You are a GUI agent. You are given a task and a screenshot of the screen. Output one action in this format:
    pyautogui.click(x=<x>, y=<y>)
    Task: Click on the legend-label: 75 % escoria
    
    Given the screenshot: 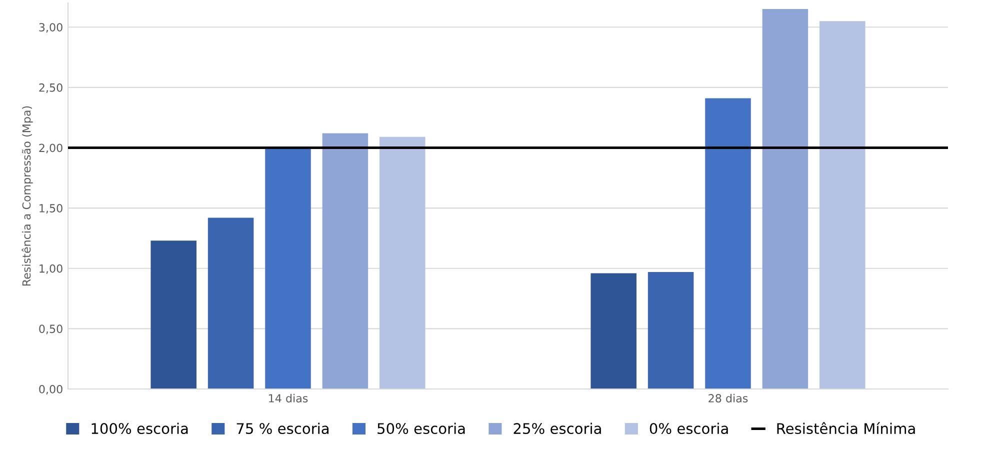 What is the action you would take?
    pyautogui.click(x=282, y=428)
    